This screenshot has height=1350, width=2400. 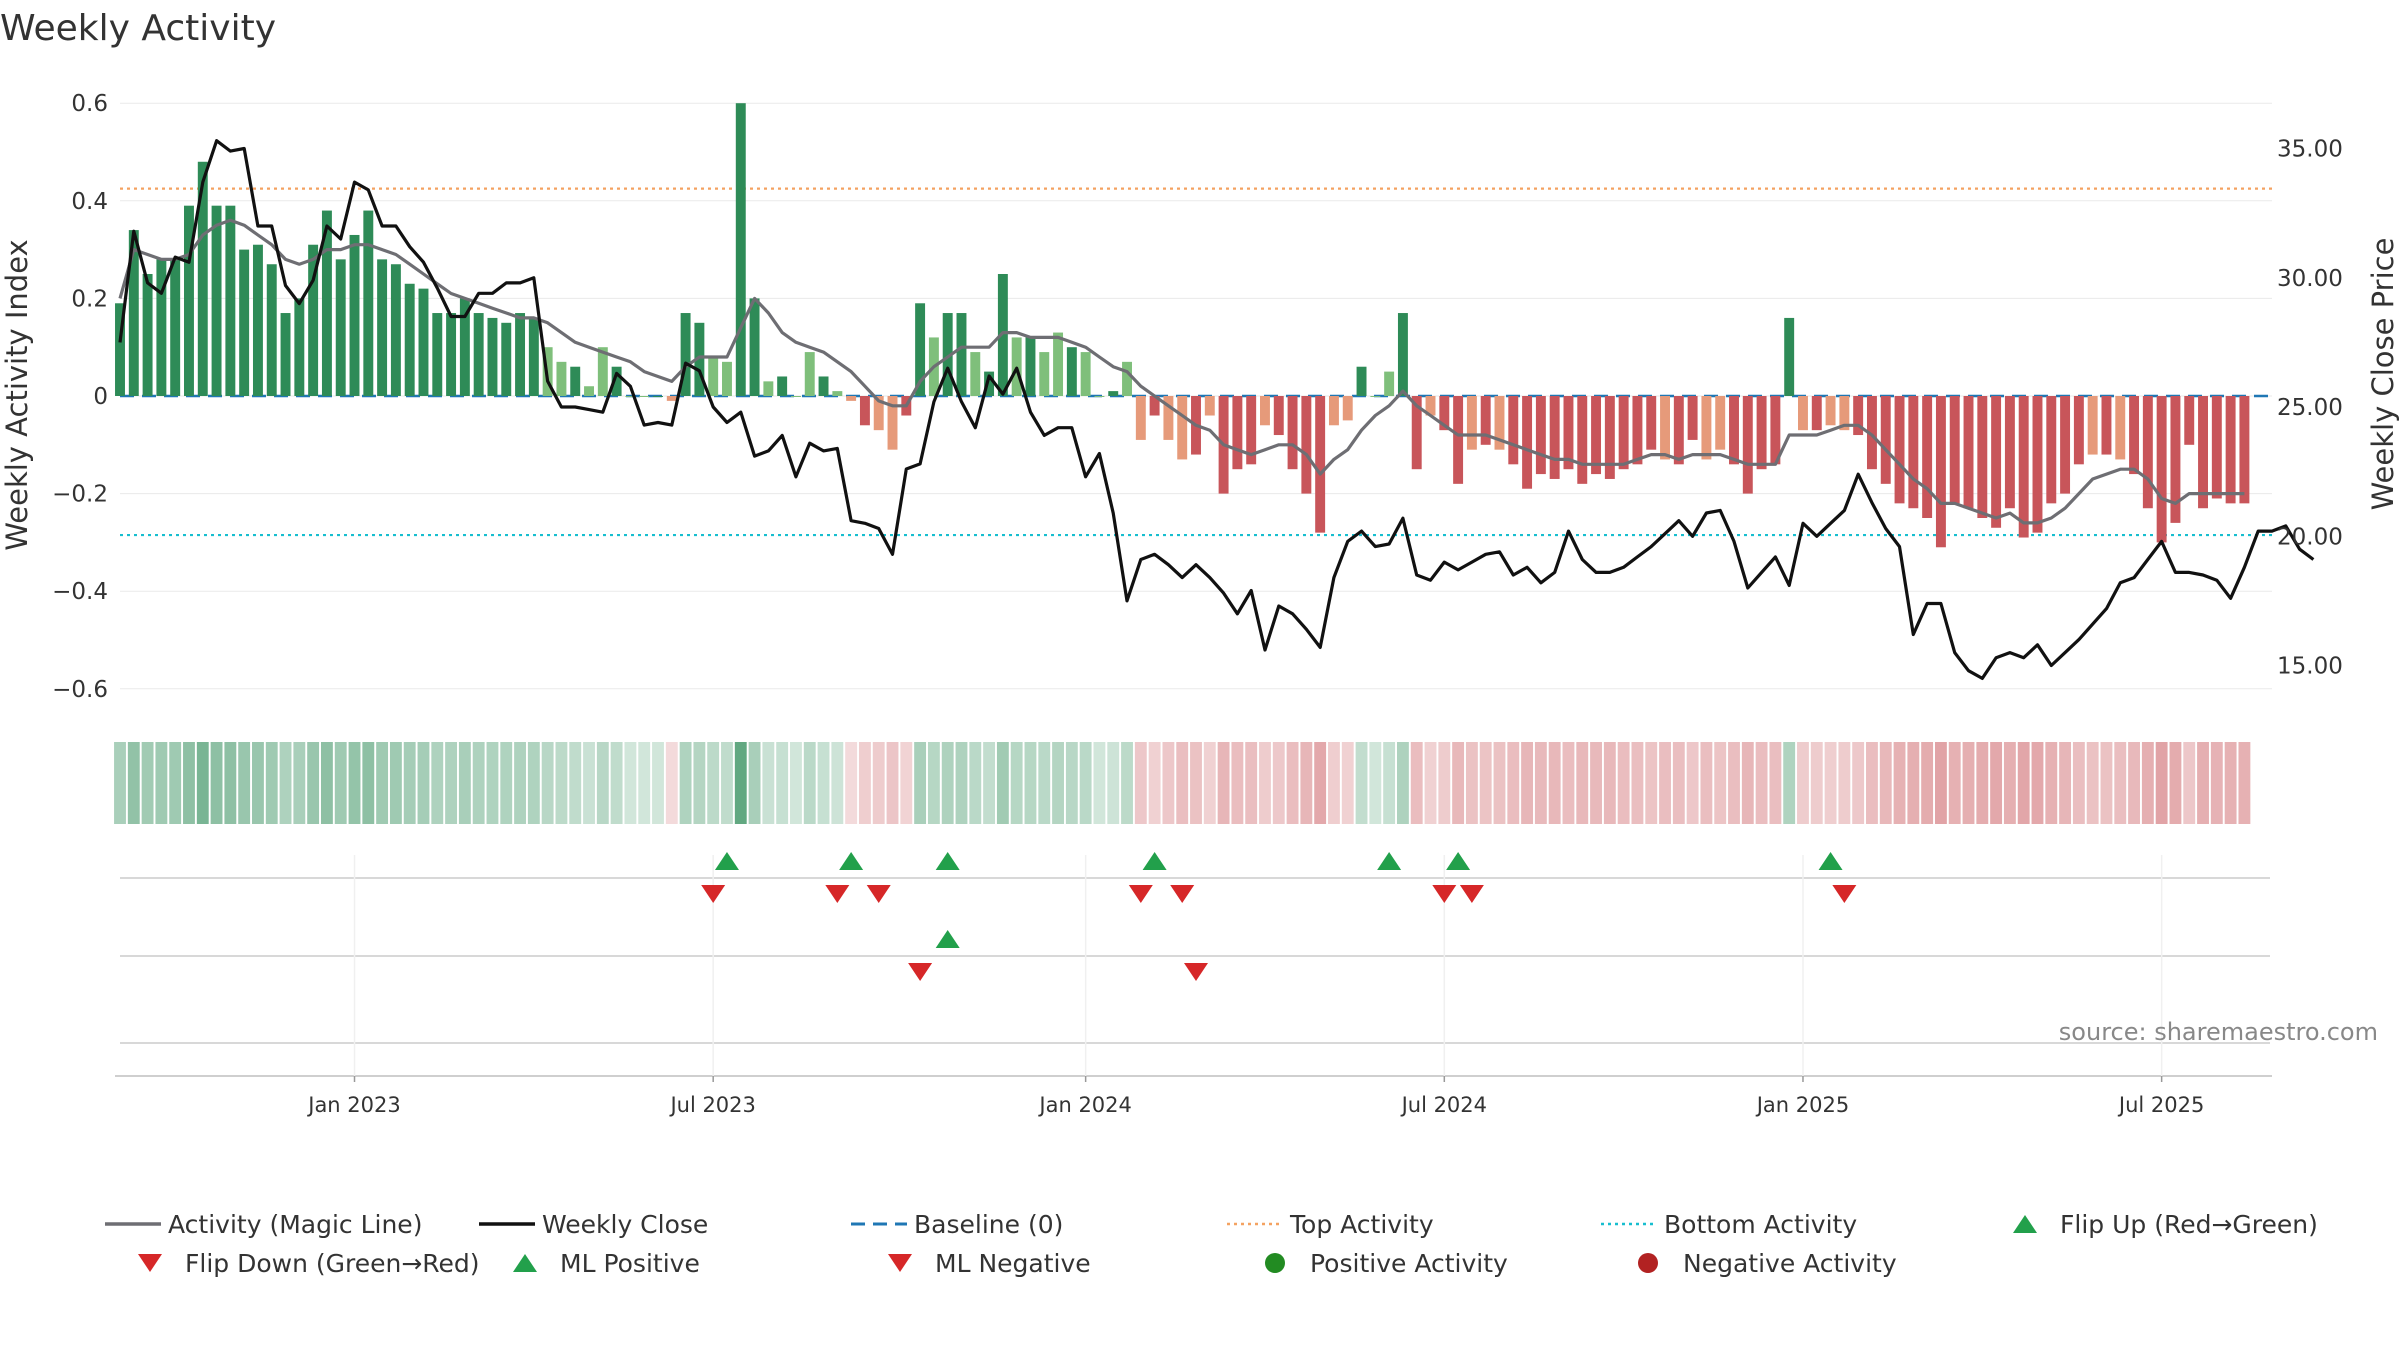 I want to click on legend-item-magic: Activity (Magic Line), so click(x=263, y=1224).